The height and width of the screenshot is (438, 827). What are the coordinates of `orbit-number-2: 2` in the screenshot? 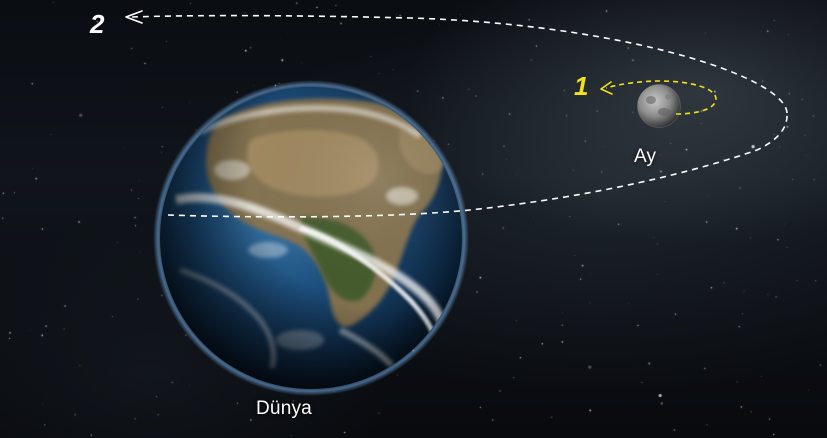 It's located at (97, 24).